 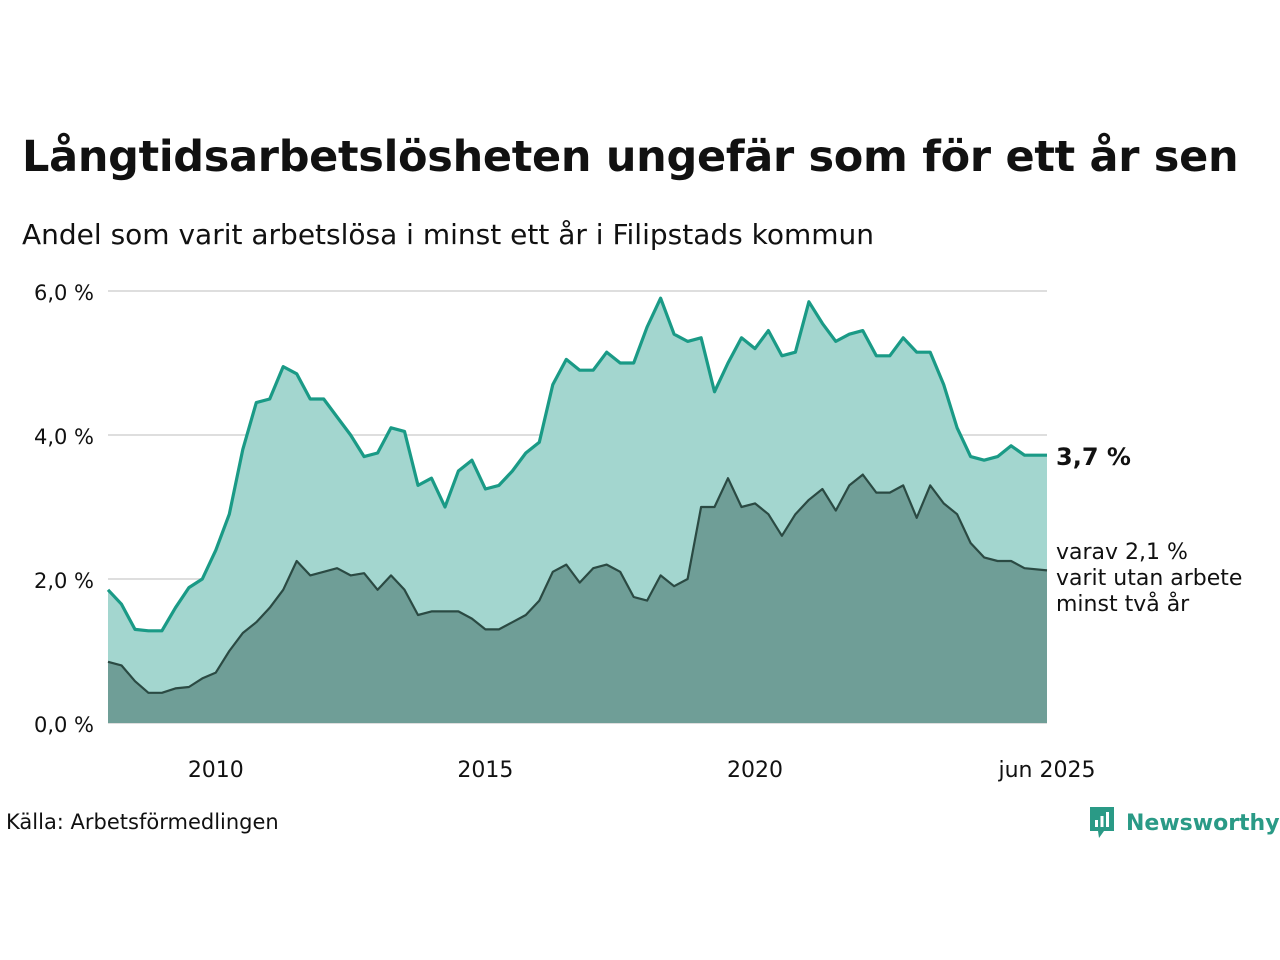 What do you see at coordinates (1047, 770) in the screenshot?
I see `x-tick-label: jun 2025` at bounding box center [1047, 770].